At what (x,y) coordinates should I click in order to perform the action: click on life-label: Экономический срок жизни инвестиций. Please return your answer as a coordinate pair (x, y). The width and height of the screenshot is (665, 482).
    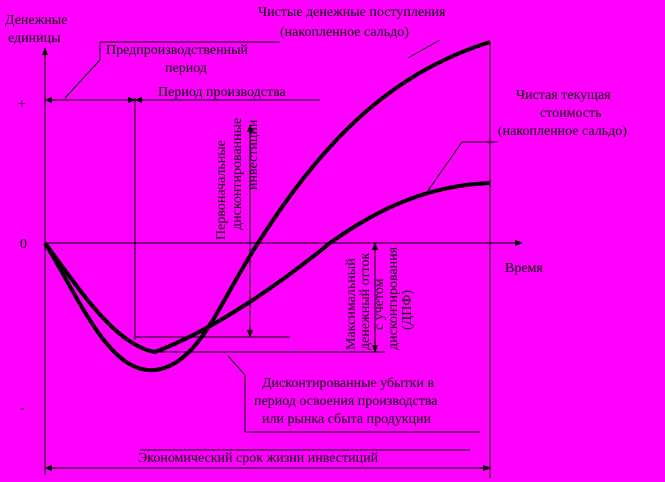
    Looking at the image, I should click on (258, 458).